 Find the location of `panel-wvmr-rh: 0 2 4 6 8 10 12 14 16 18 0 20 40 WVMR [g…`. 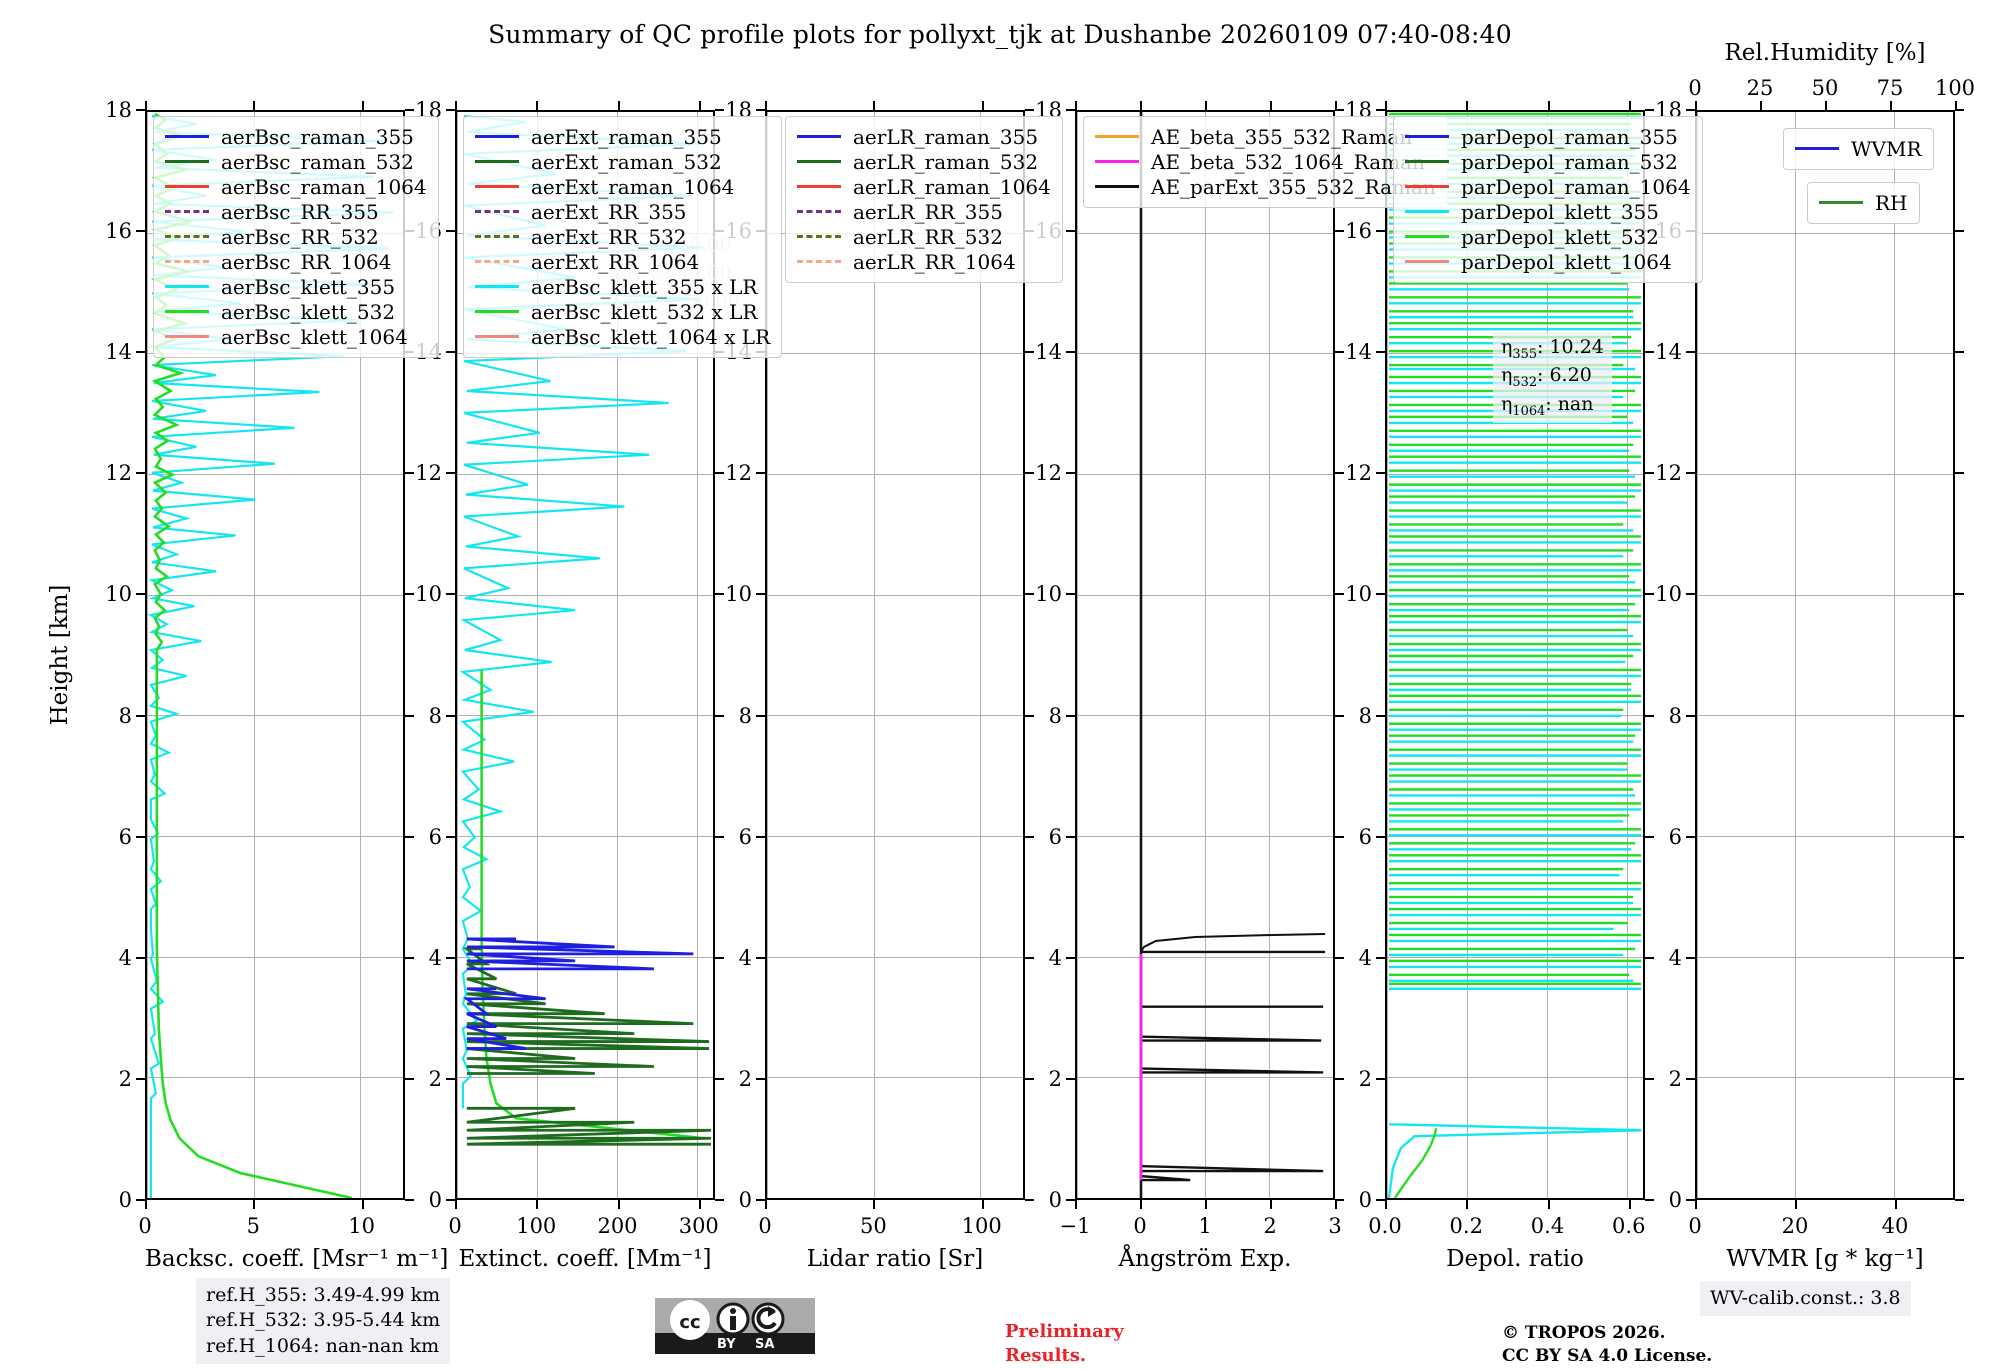

panel-wvmr-rh: 0 2 4 6 8 10 12 14 16 18 0 20 40 WVMR [g… is located at coordinates (1815, 656).